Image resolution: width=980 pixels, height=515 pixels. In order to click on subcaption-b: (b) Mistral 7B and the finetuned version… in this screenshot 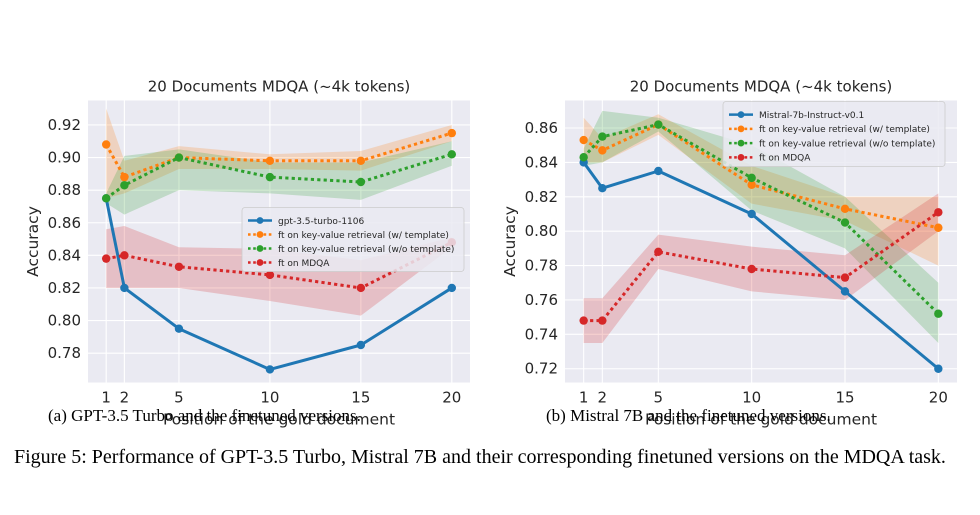, I will do `click(688, 415)`.